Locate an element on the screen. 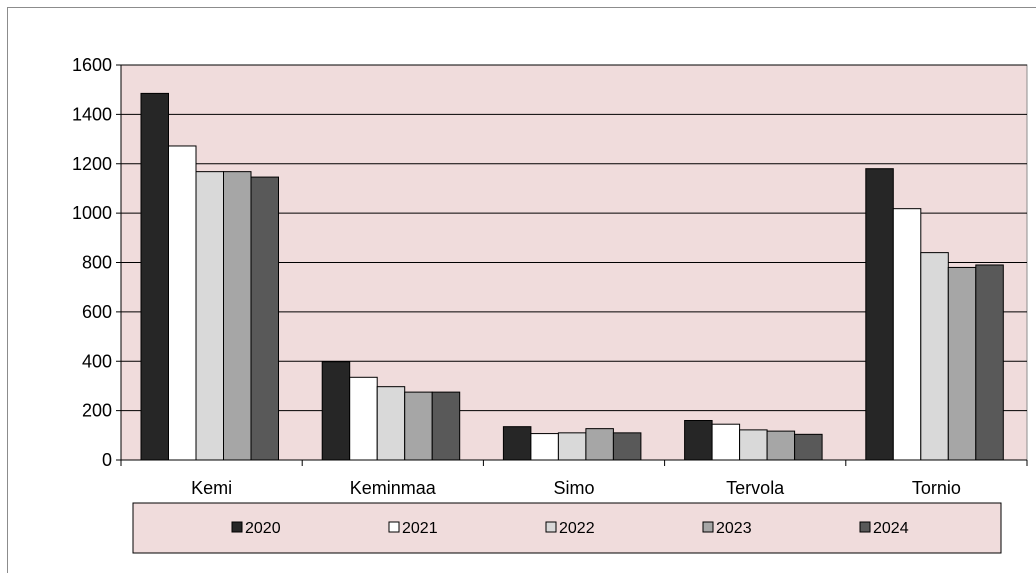 The width and height of the screenshot is (1036, 573). legend-box is located at coordinates (567, 528).